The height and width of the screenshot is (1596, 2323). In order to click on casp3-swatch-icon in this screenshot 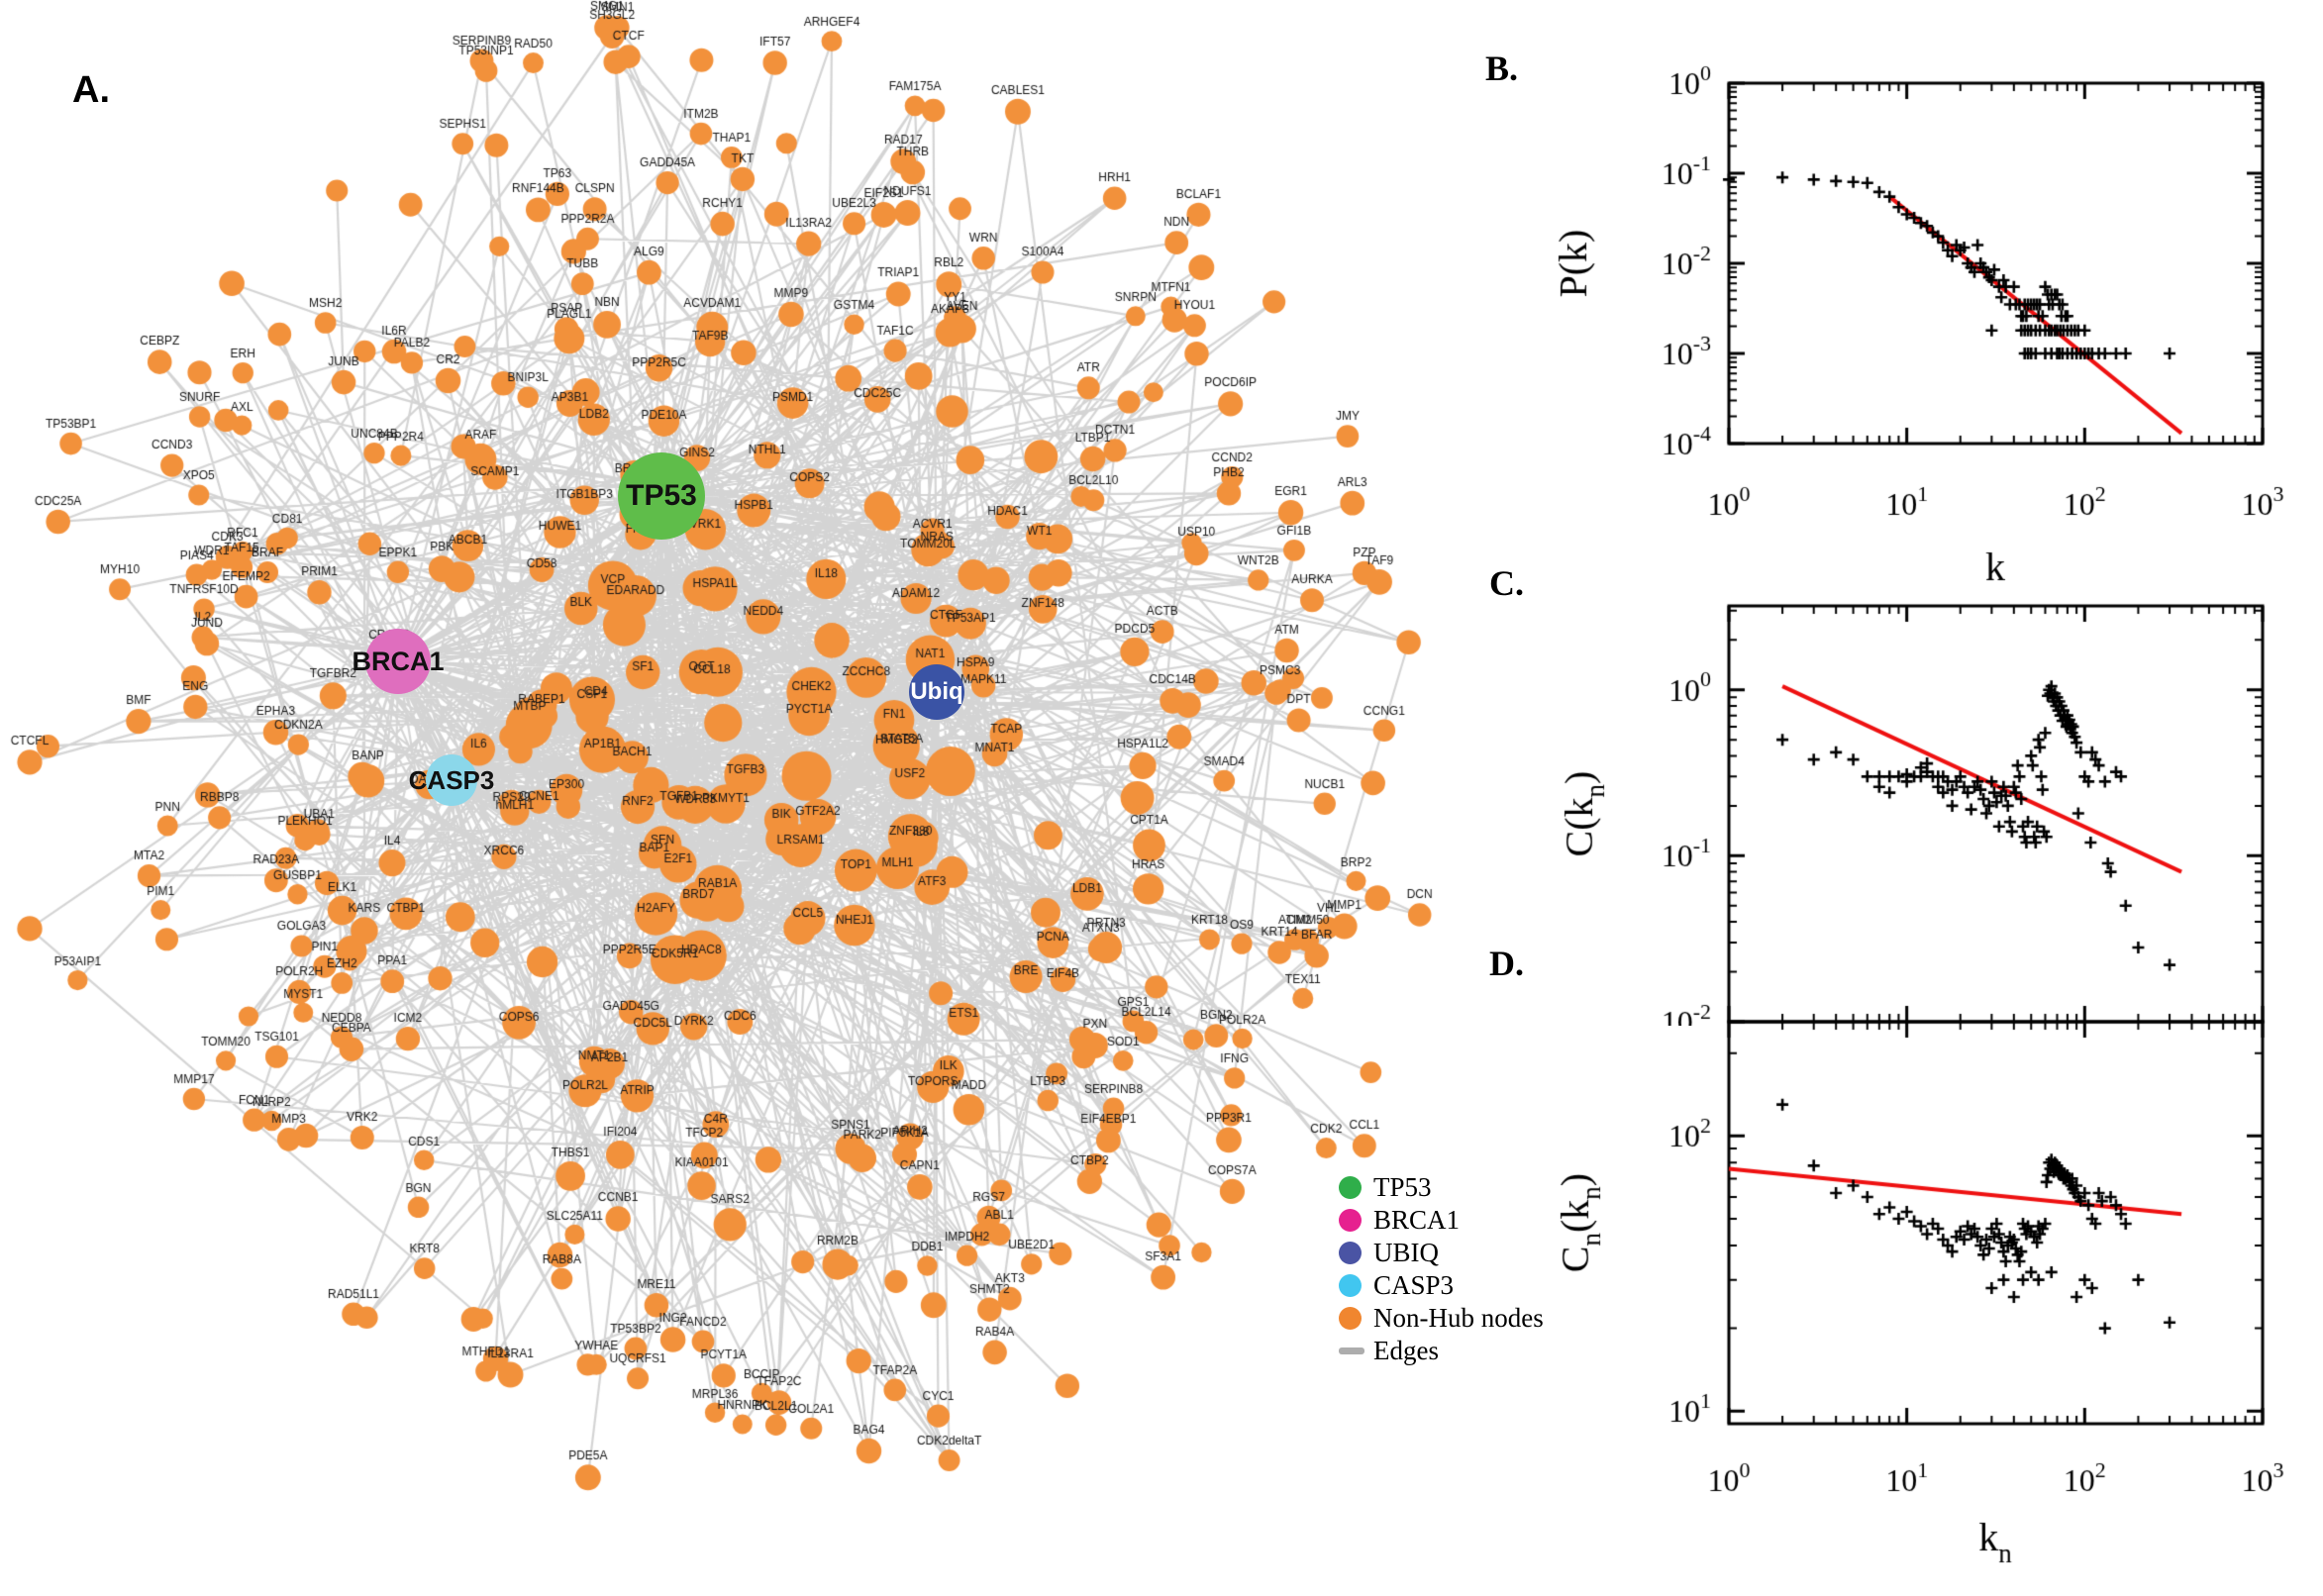, I will do `click(1351, 1285)`.